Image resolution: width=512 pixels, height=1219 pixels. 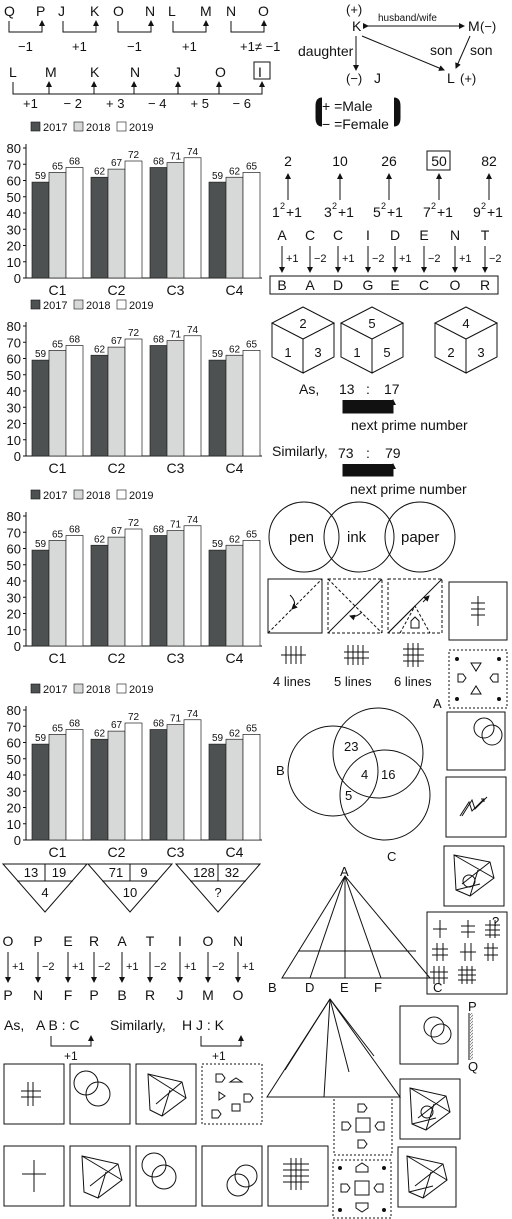 I want to click on series-value: 82, so click(x=489, y=161).